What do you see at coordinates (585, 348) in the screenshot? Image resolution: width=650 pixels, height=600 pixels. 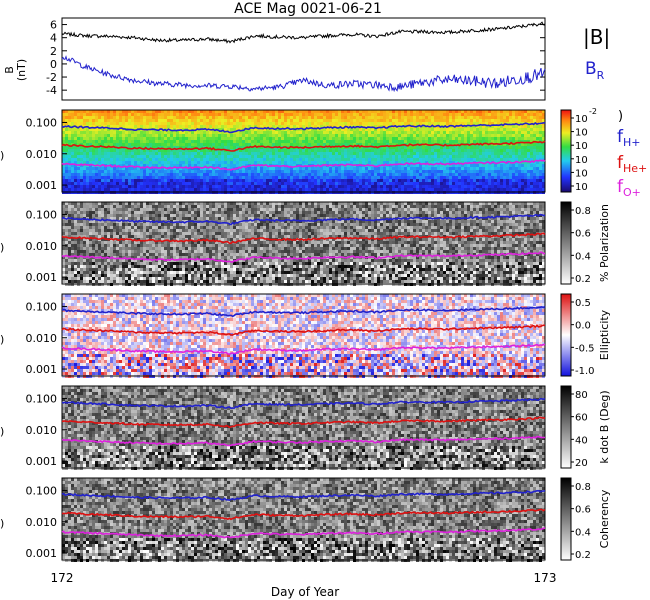 I see `colorbar-label: -0.5` at bounding box center [585, 348].